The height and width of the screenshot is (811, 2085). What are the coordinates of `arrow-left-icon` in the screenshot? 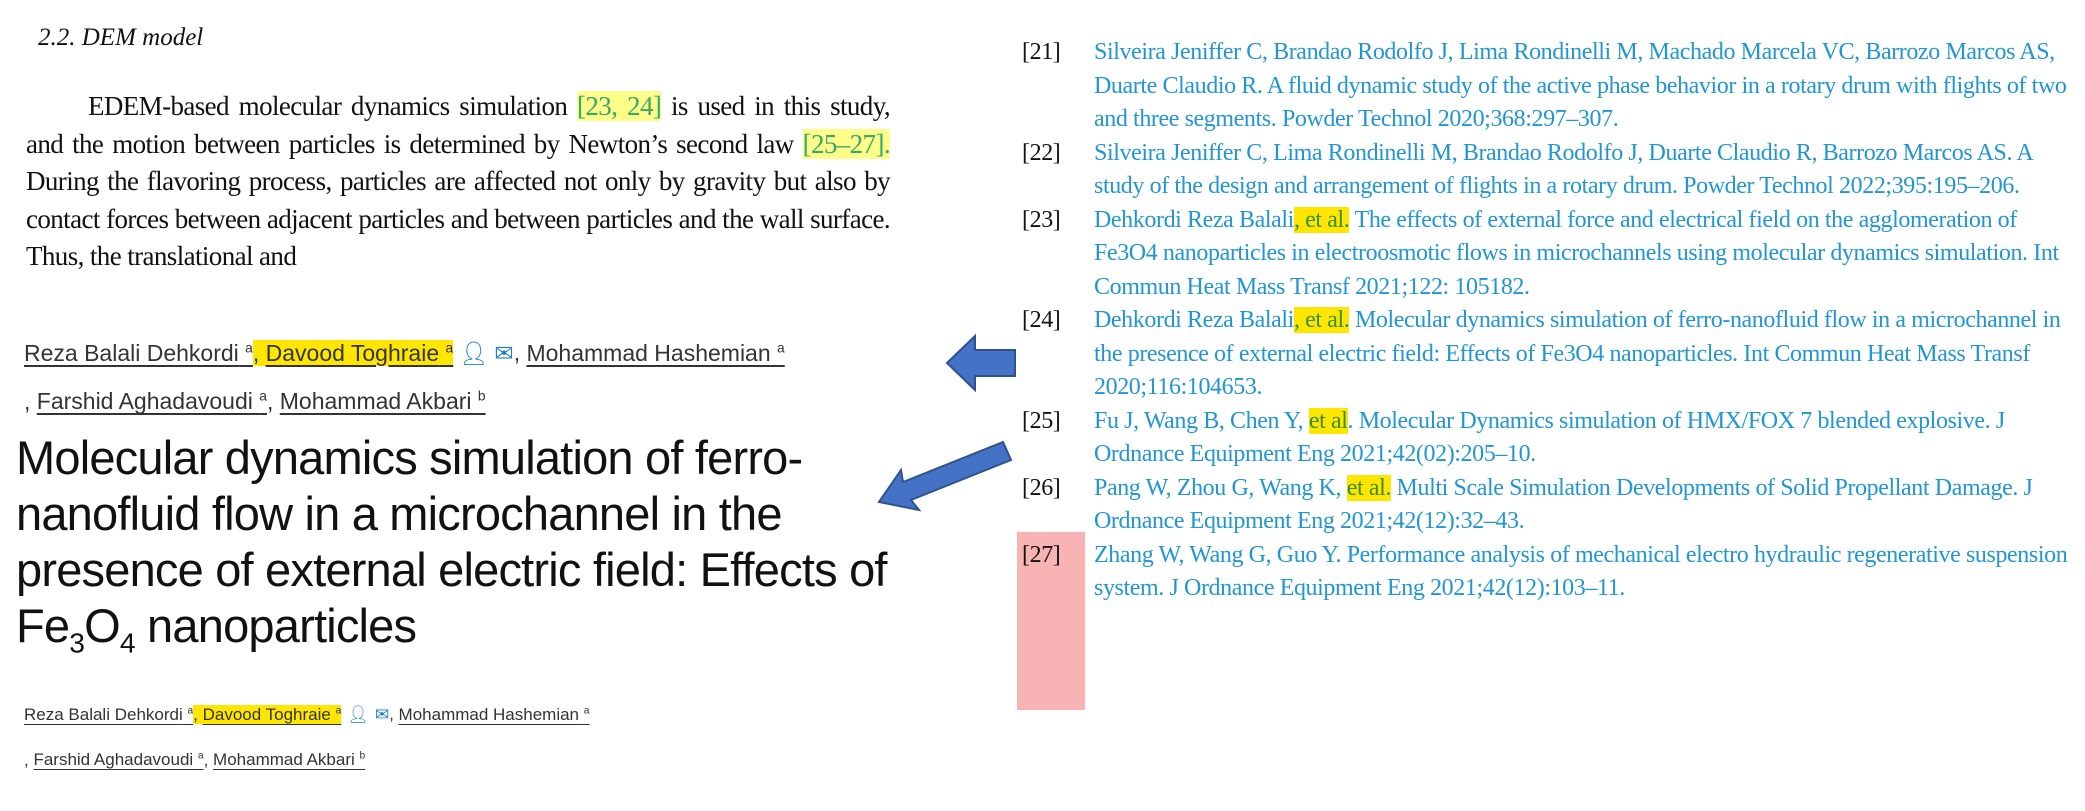 It's located at (980, 363).